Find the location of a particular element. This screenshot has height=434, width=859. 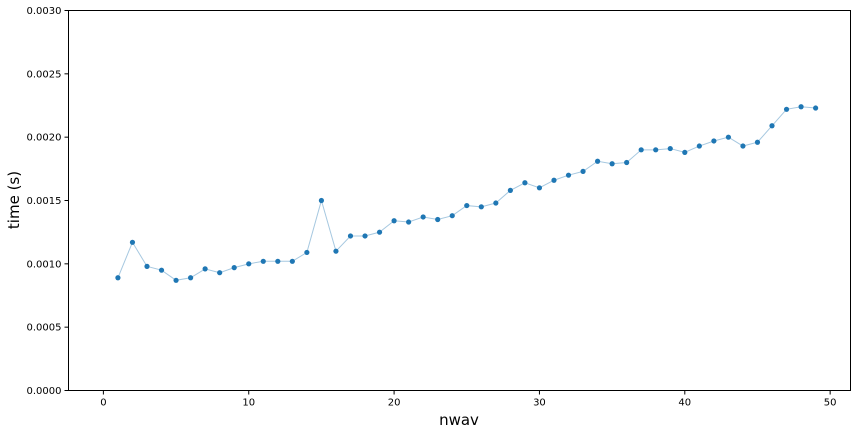

y-tick-label: 0.0010 is located at coordinates (44, 264).